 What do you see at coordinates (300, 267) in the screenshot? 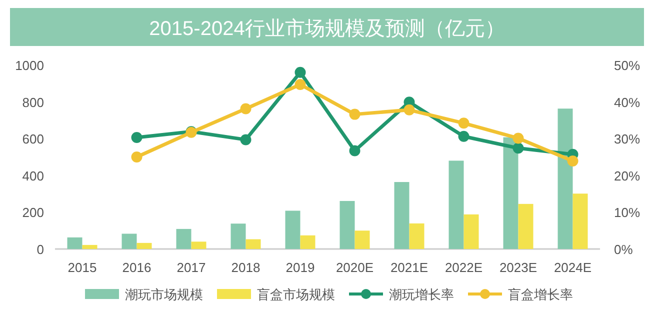
I see `x-tick-label: 2019` at bounding box center [300, 267].